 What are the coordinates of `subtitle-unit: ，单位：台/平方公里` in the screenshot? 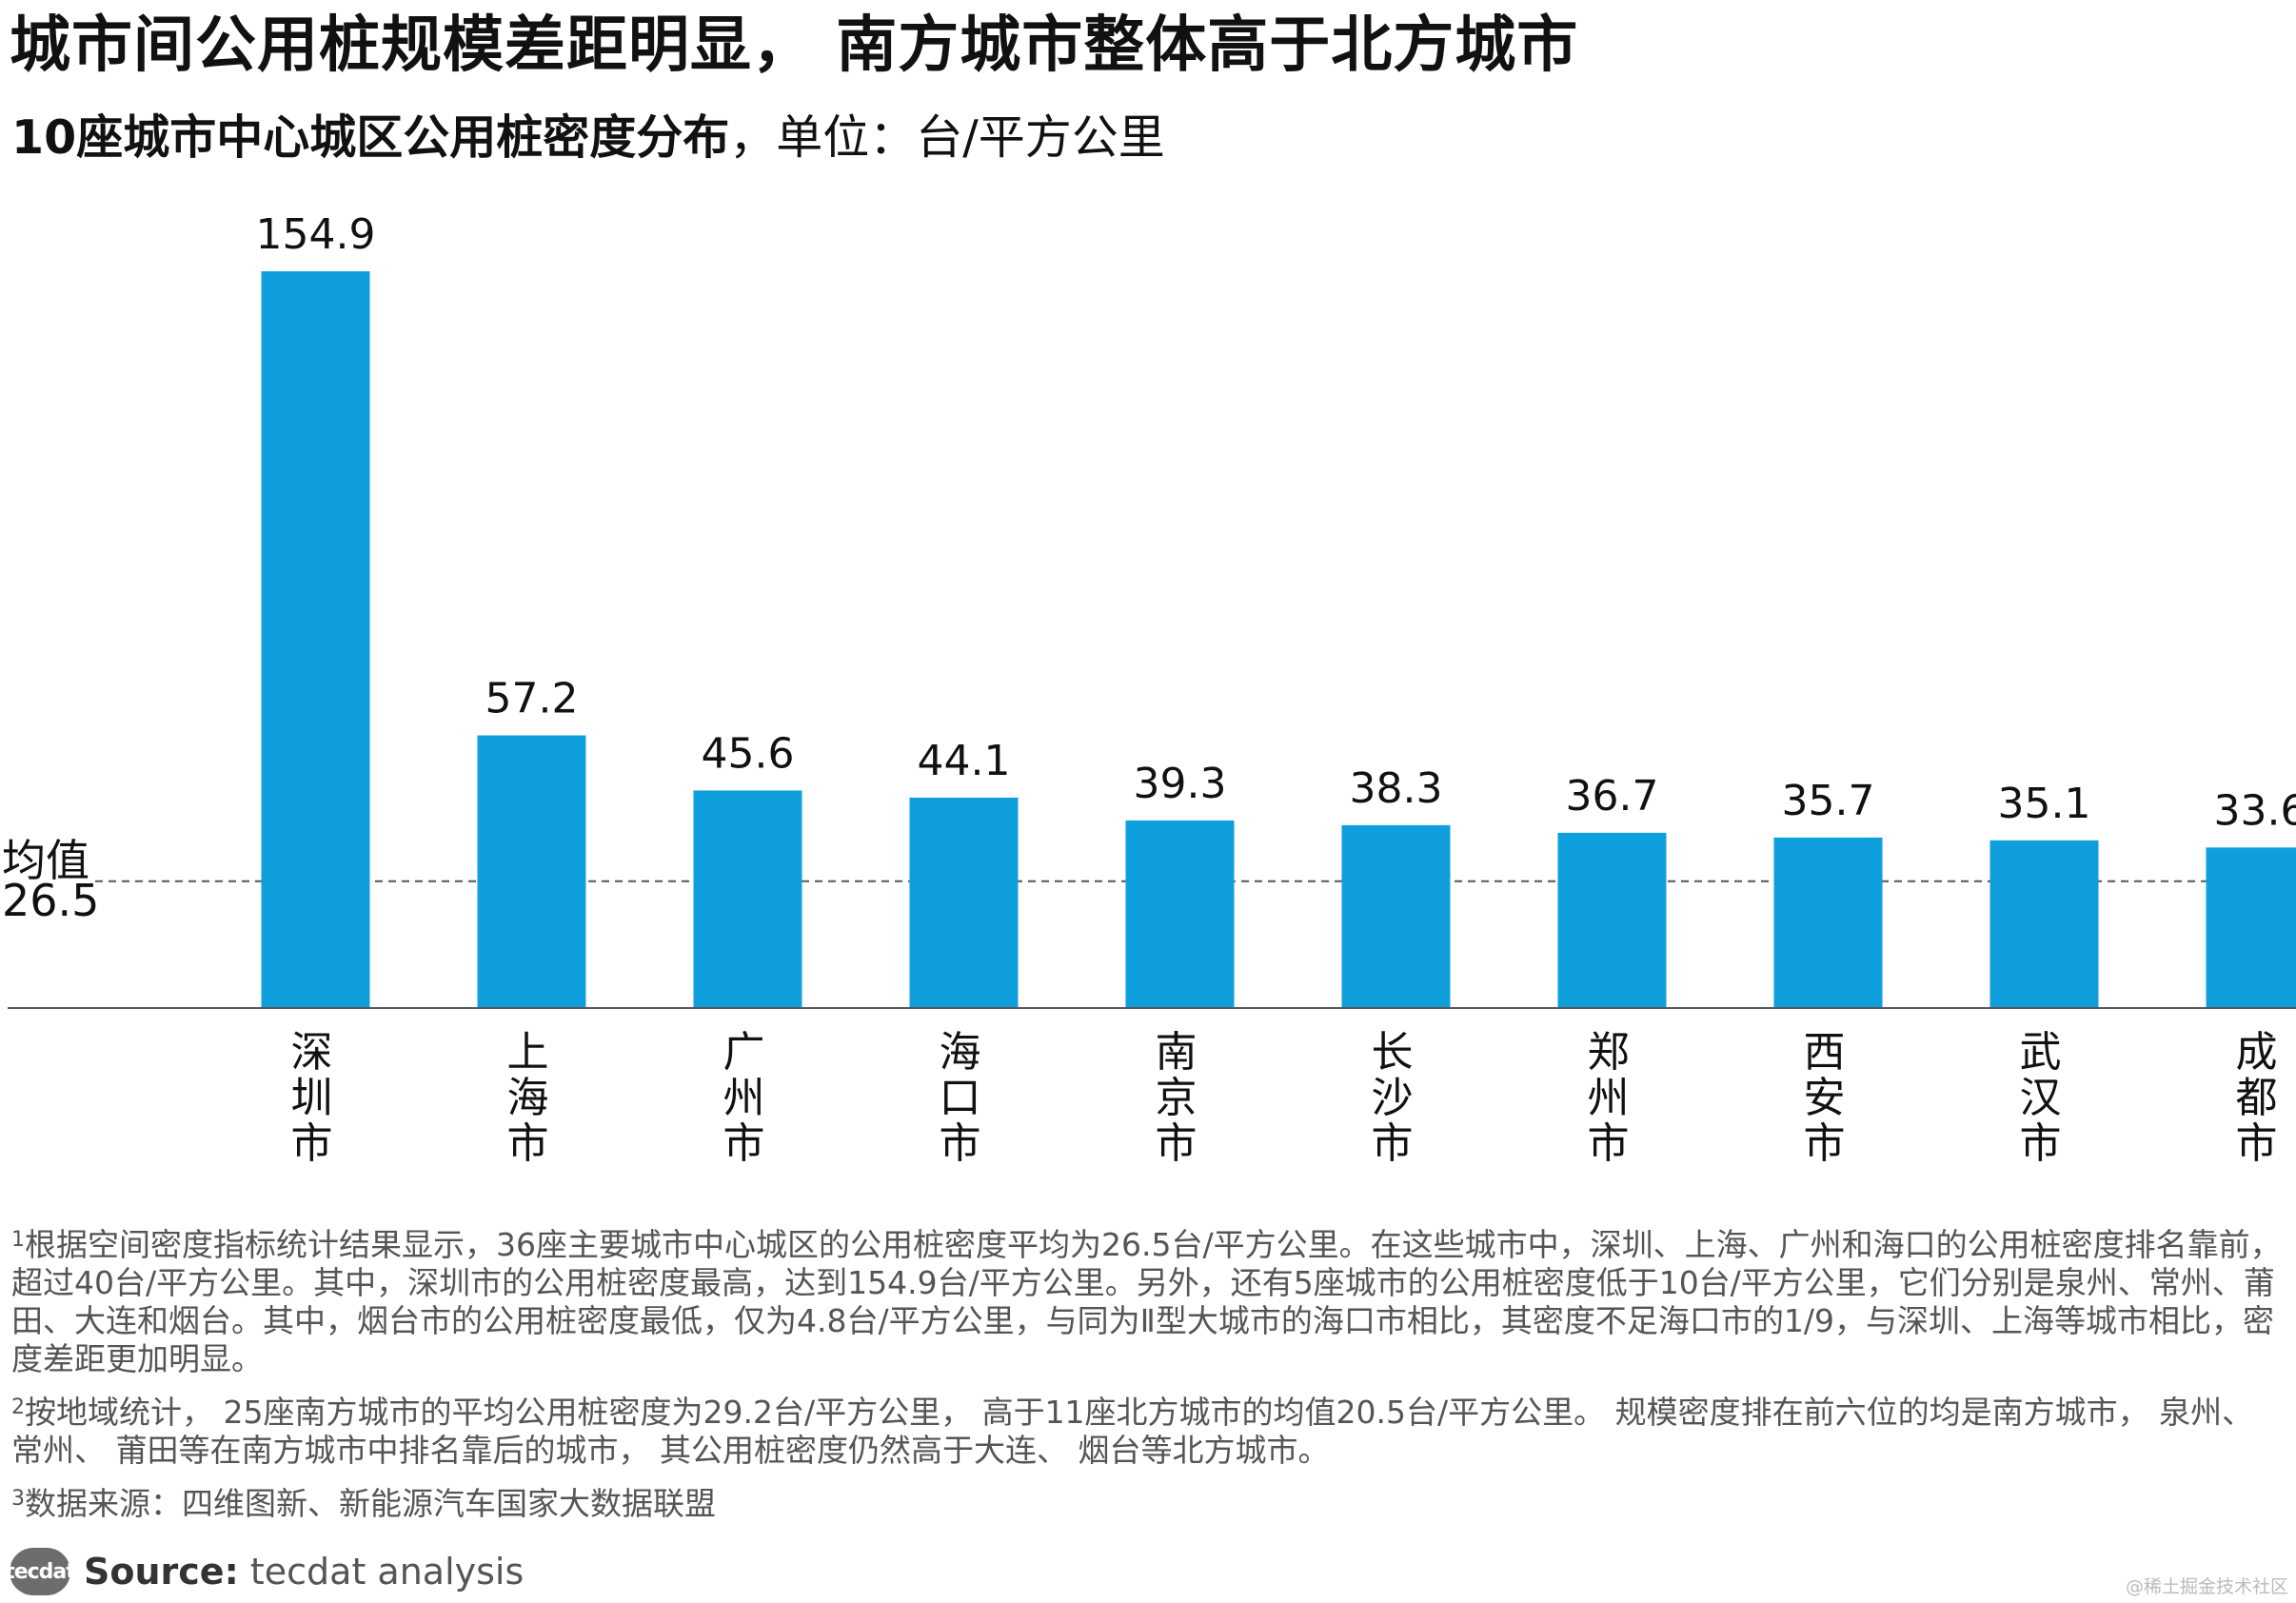 It's located at (947, 137).